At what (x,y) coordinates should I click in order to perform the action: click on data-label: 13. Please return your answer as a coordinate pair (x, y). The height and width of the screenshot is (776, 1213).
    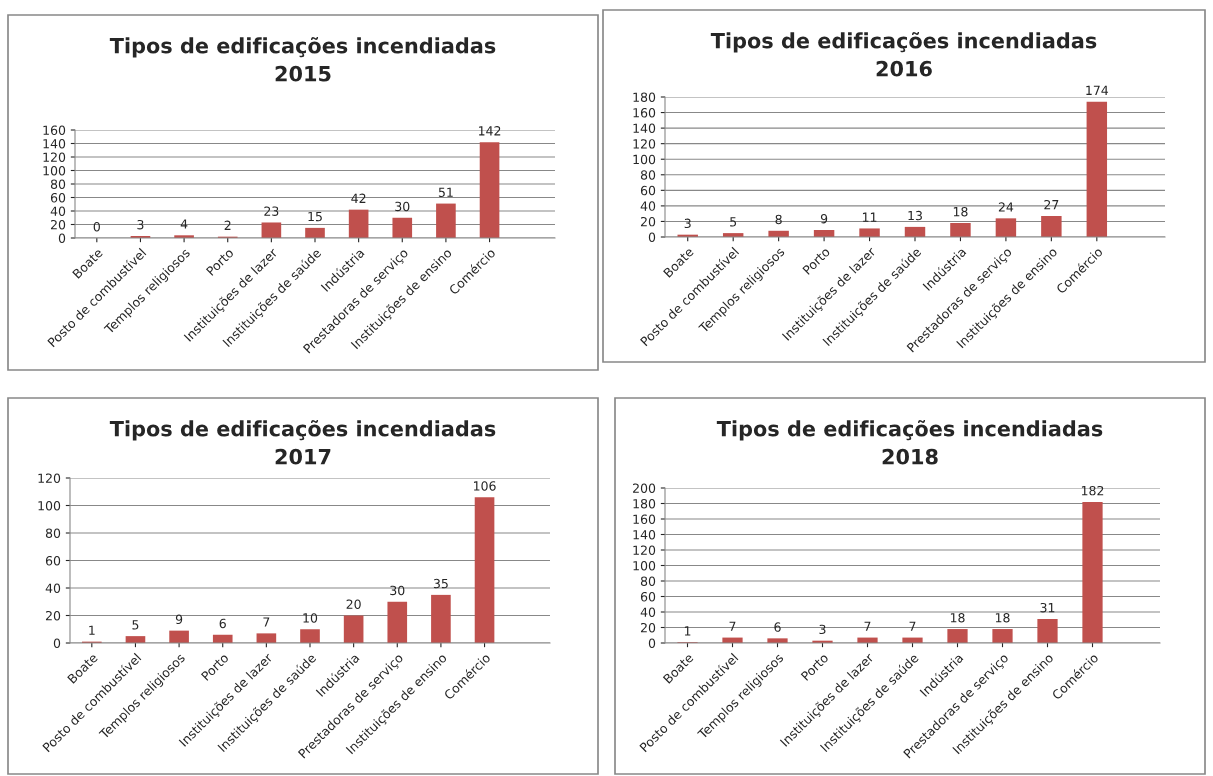
    Looking at the image, I should click on (915, 215).